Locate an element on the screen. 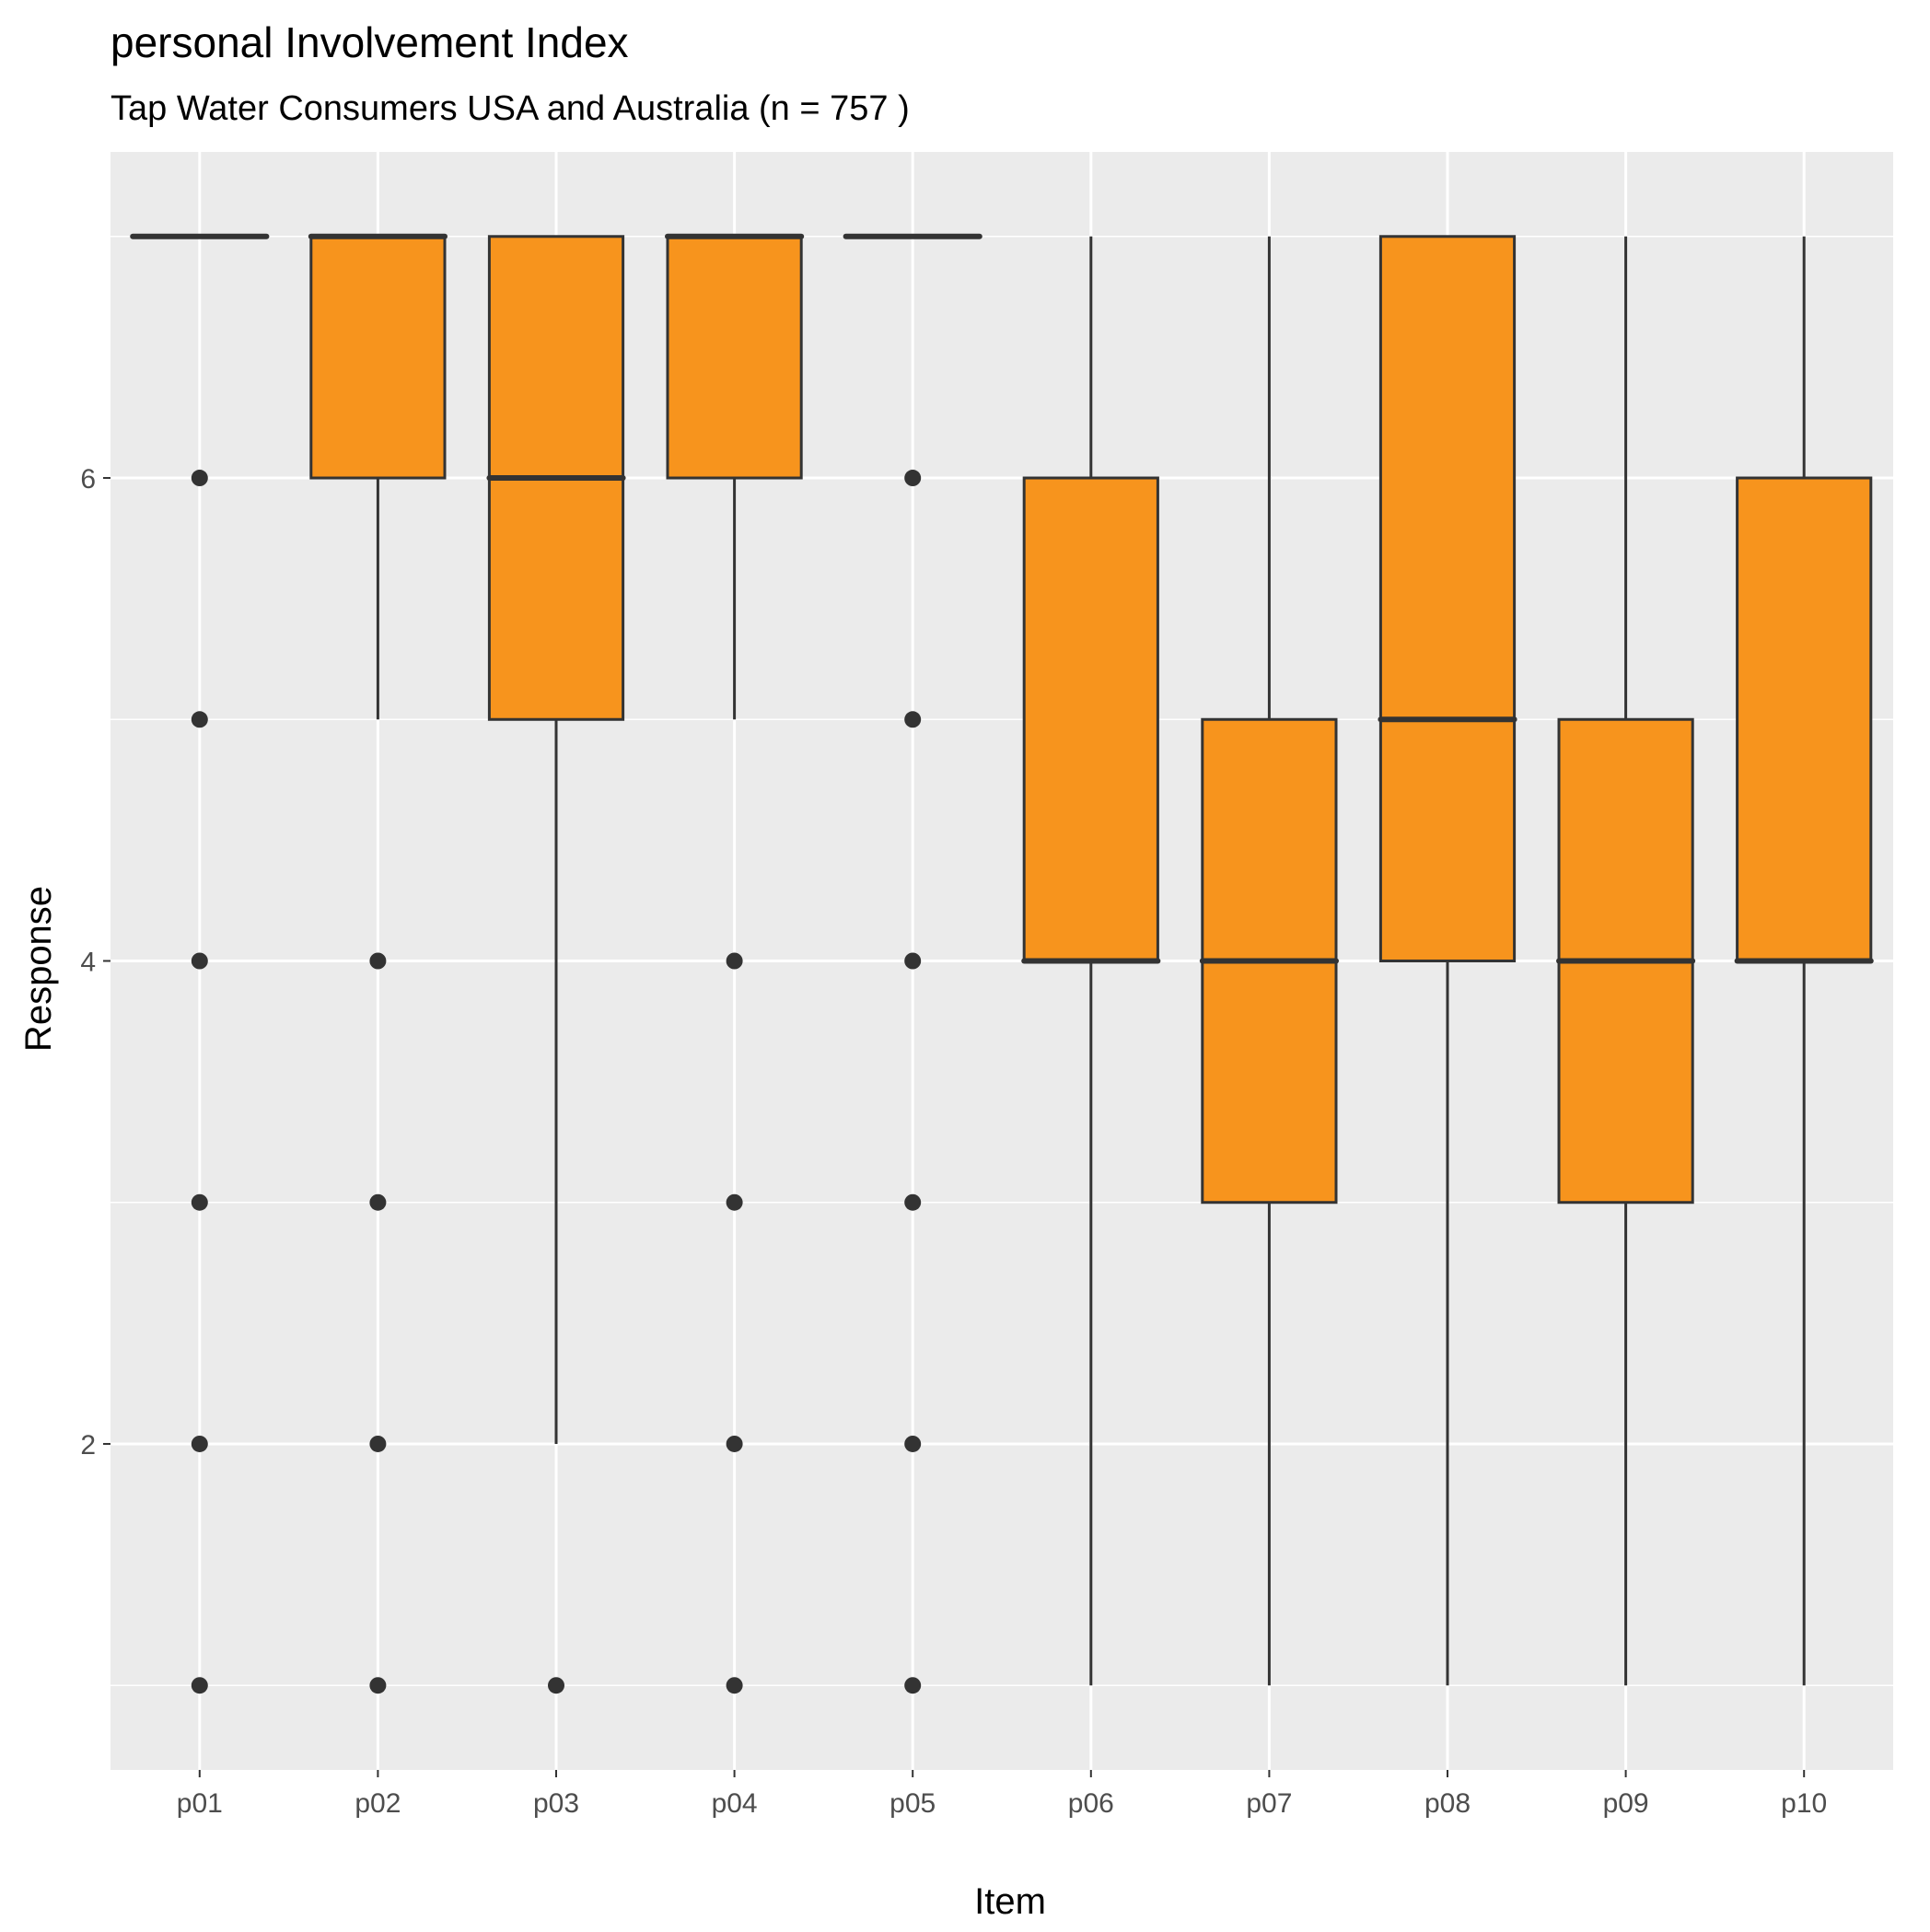 The width and height of the screenshot is (1930, 1932). x-tick-label: p08 is located at coordinates (1447, 1803).